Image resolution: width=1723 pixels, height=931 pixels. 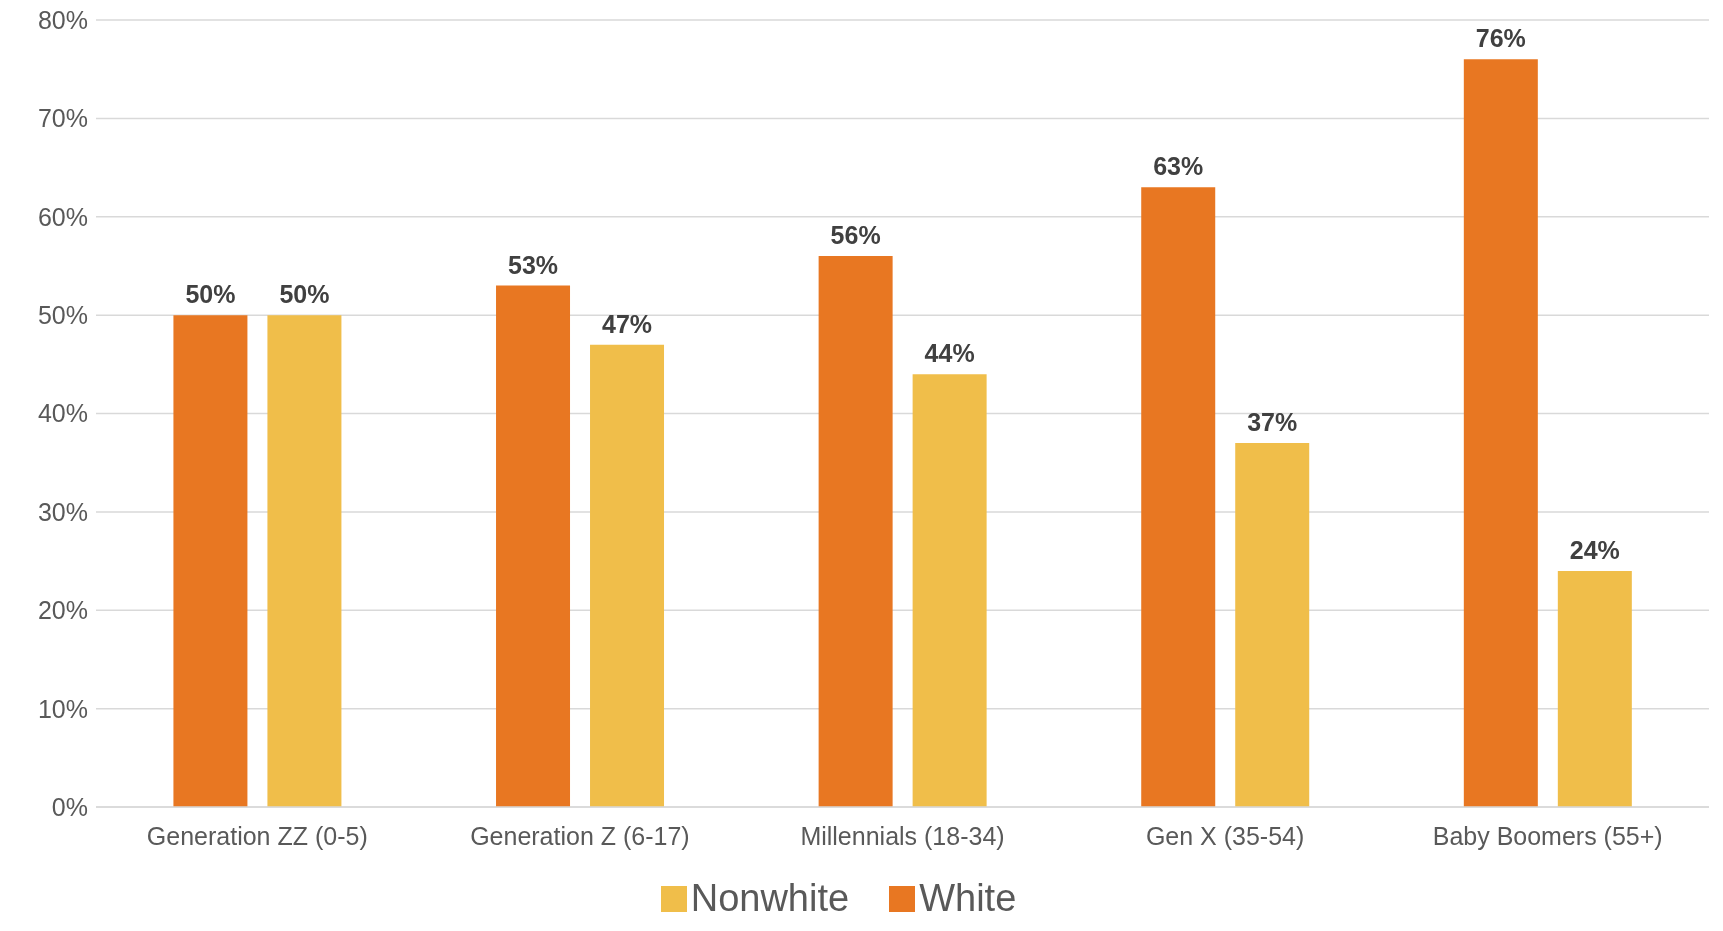 I want to click on data-label: 76%, so click(x=1500, y=38).